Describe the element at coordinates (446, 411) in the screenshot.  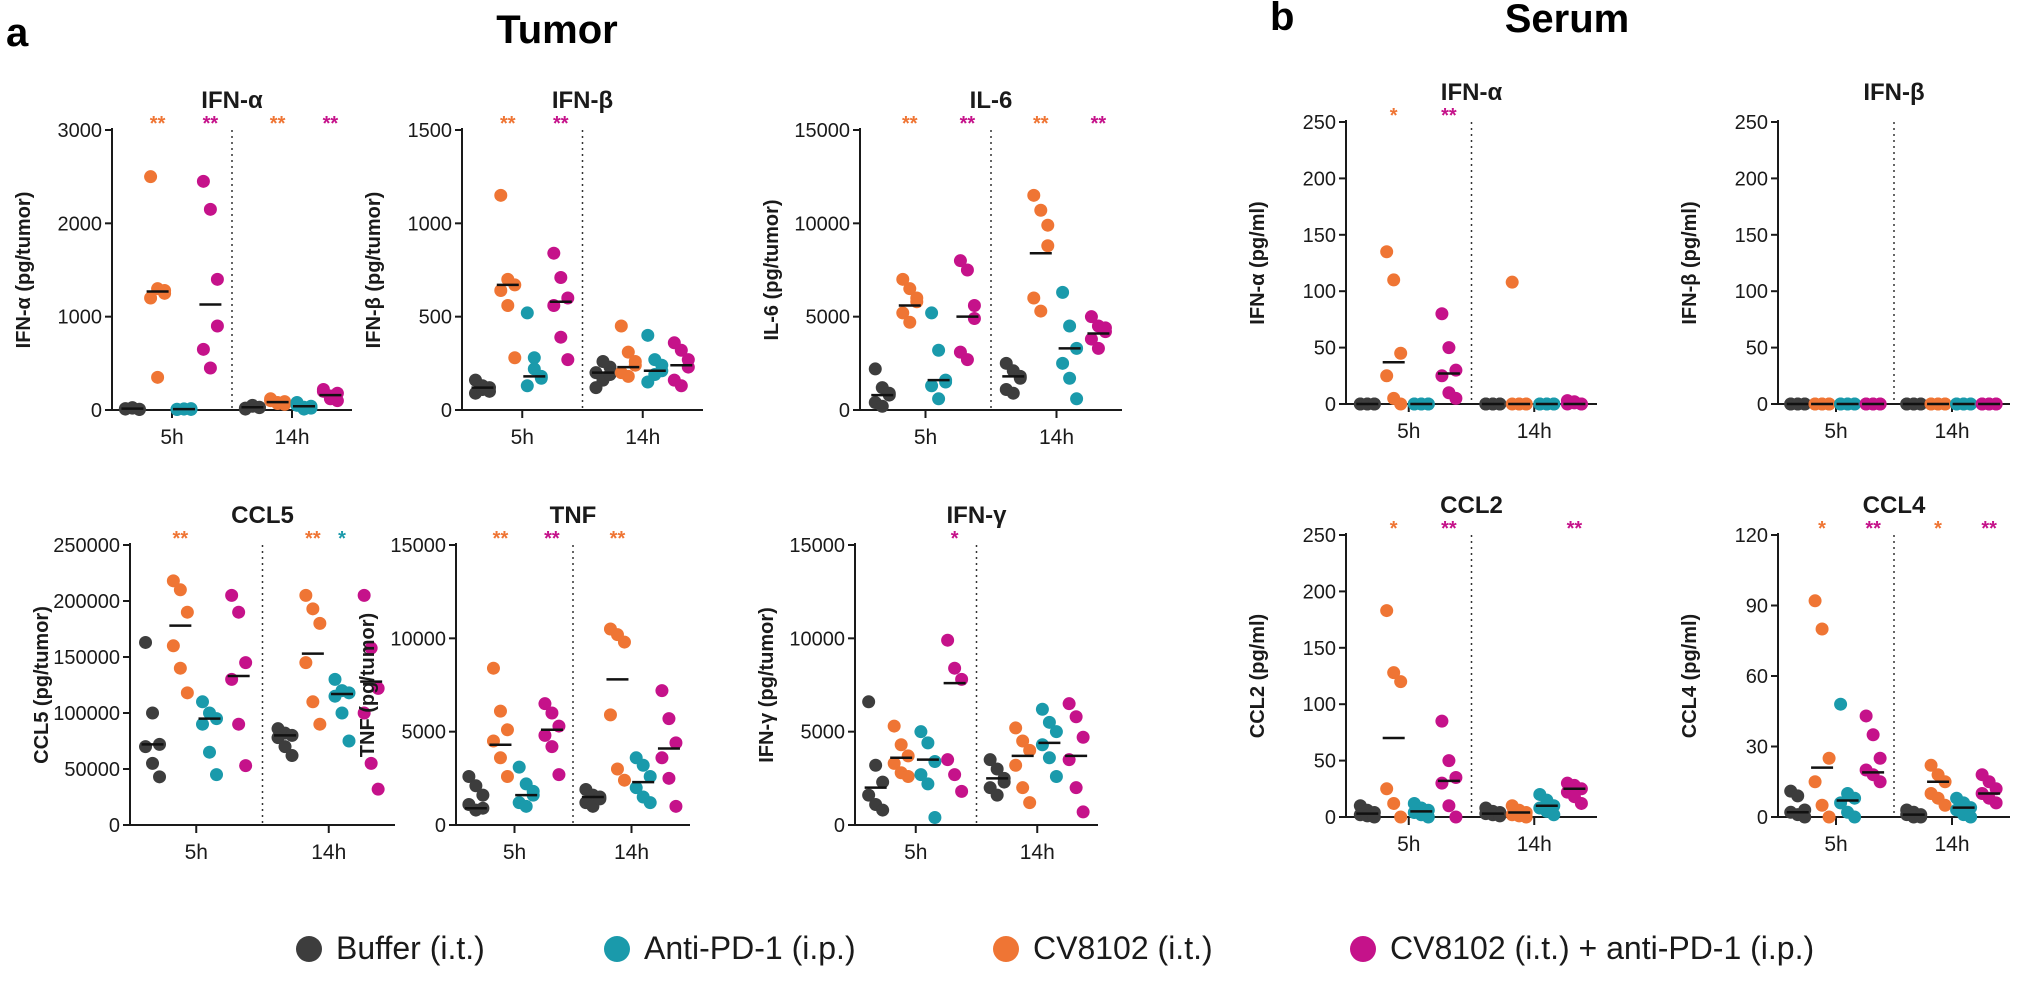
I see `y-tick-label: 0` at that location.